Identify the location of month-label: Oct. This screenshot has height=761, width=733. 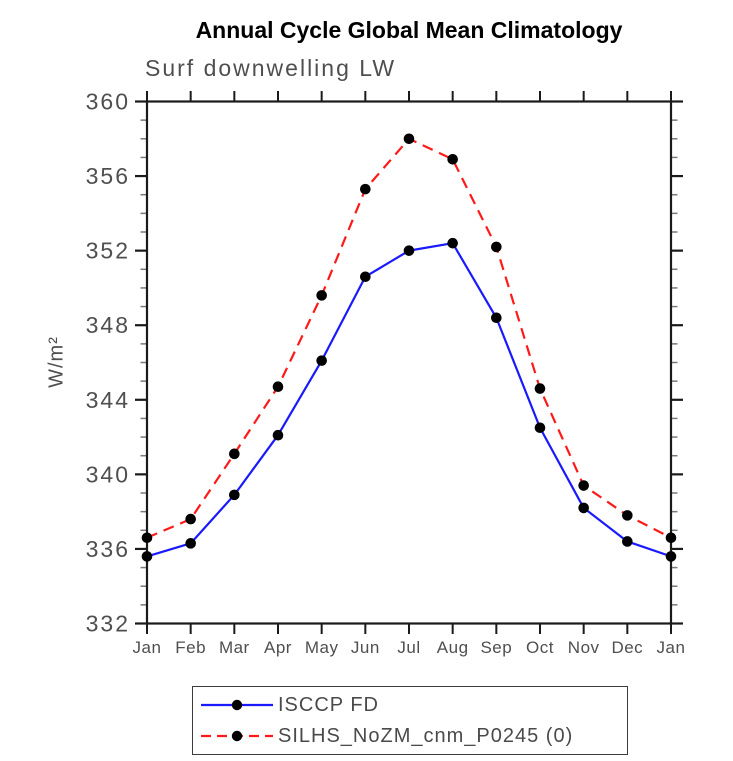
(540, 647).